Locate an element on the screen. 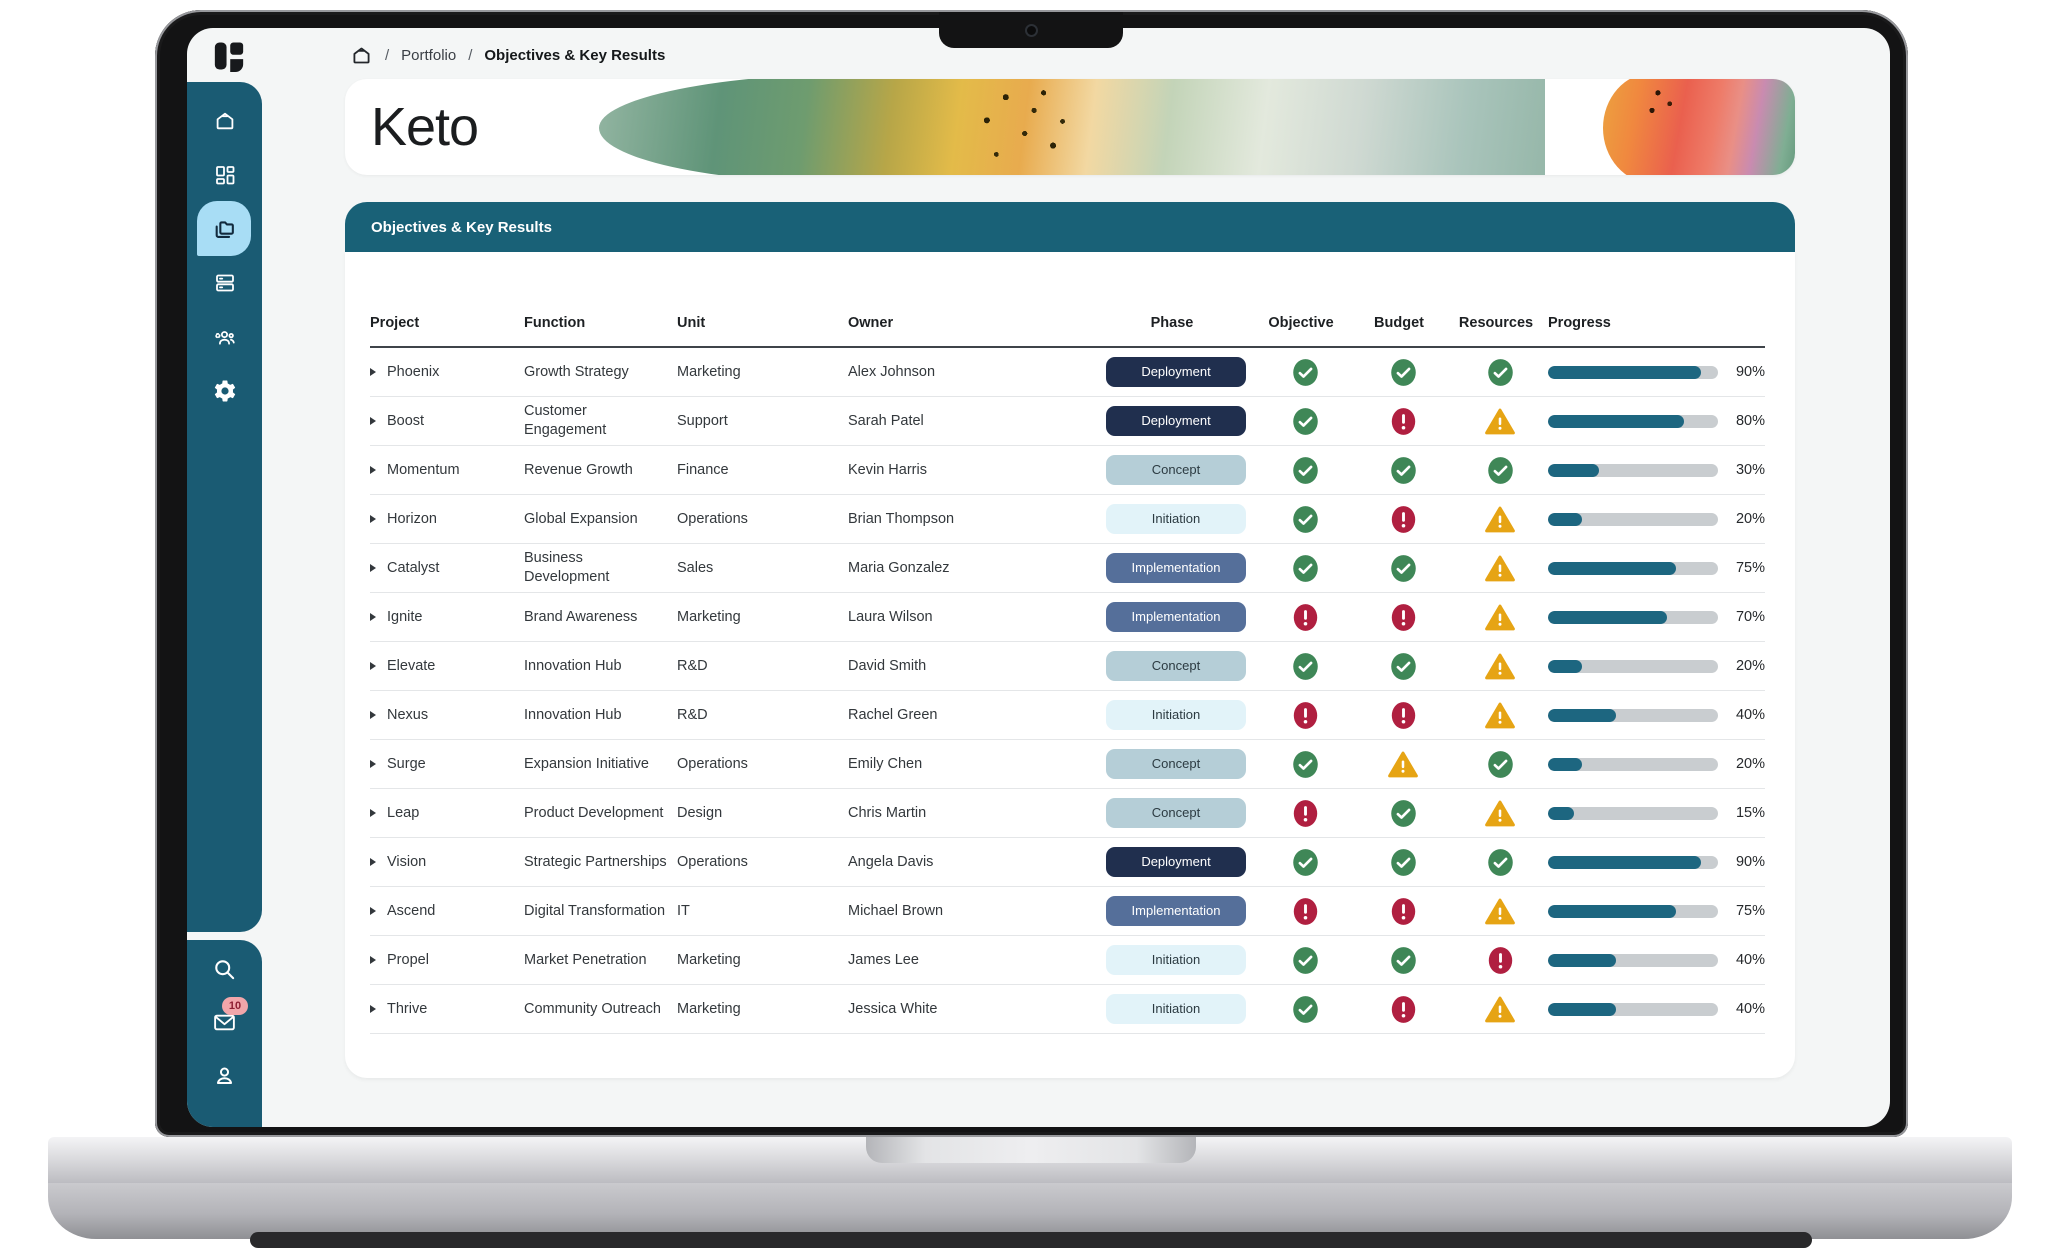  project-name: Ignite is located at coordinates (405, 616).